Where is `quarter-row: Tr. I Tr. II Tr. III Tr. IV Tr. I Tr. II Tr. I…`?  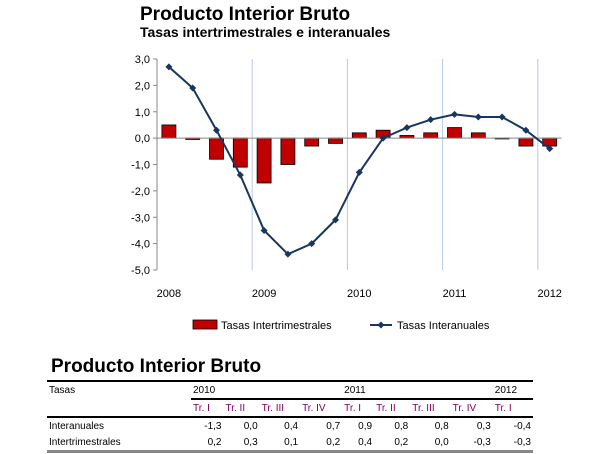
quarter-row: Tr. I Tr. II Tr. III Tr. IV Tr. I Tr. II Tr. I… is located at coordinates (290, 408).